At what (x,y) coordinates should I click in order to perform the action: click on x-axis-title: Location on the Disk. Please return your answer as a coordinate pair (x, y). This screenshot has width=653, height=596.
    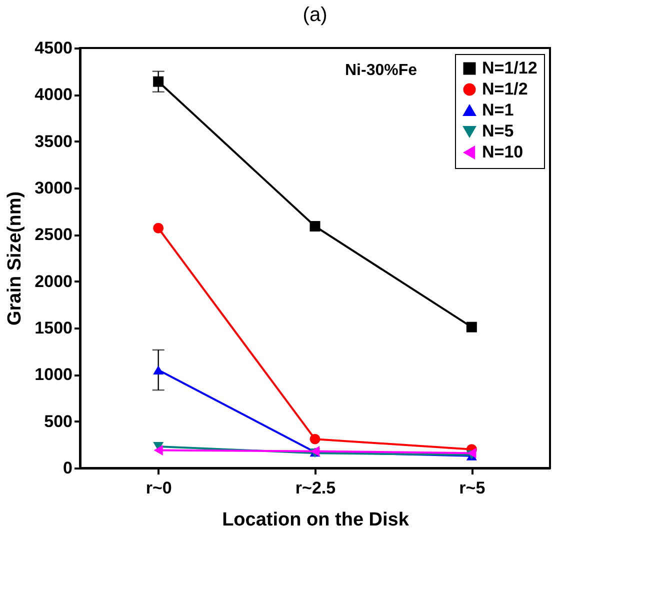
    Looking at the image, I should click on (316, 520).